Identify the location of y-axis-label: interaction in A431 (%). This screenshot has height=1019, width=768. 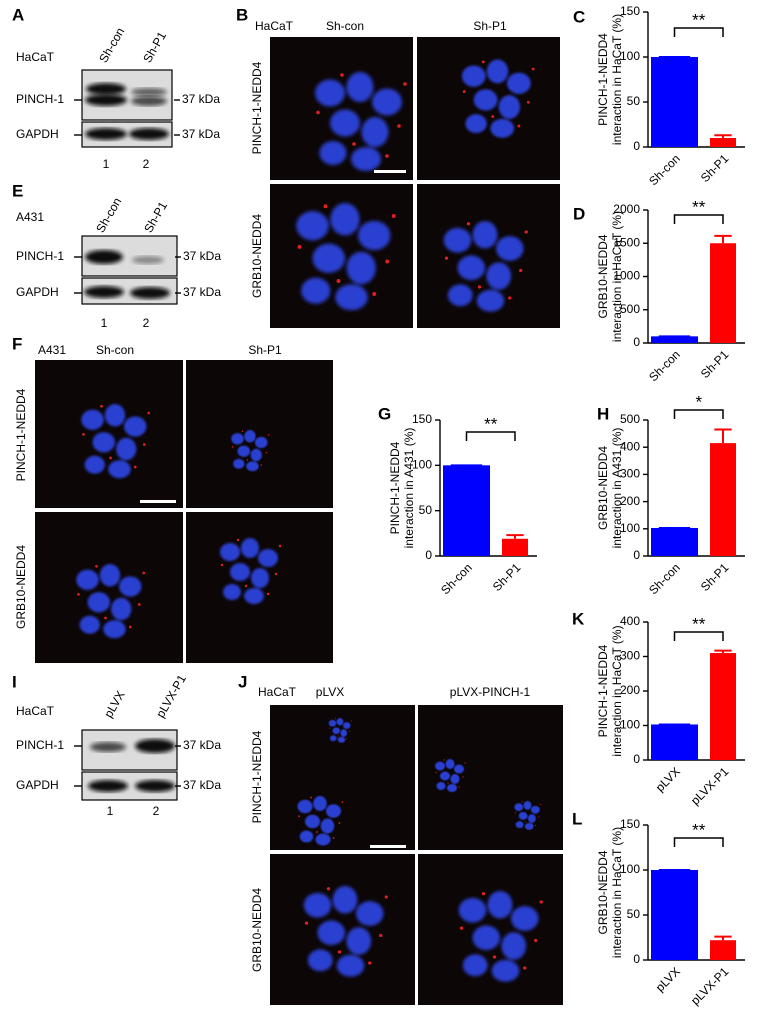
(617, 488).